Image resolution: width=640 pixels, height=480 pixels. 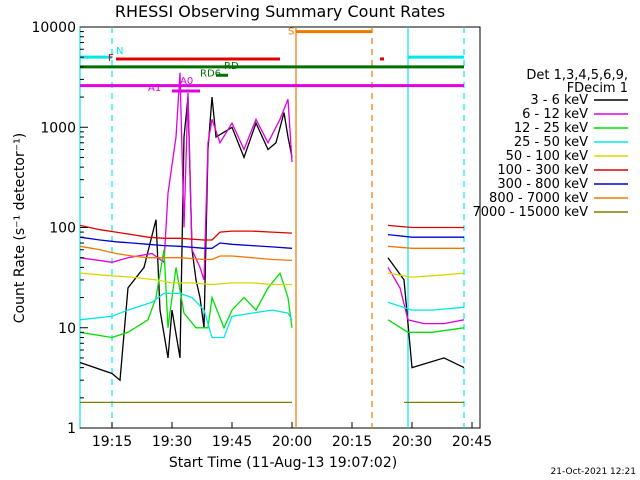 I want to click on flag-label-rd6: RD6, so click(x=210, y=74).